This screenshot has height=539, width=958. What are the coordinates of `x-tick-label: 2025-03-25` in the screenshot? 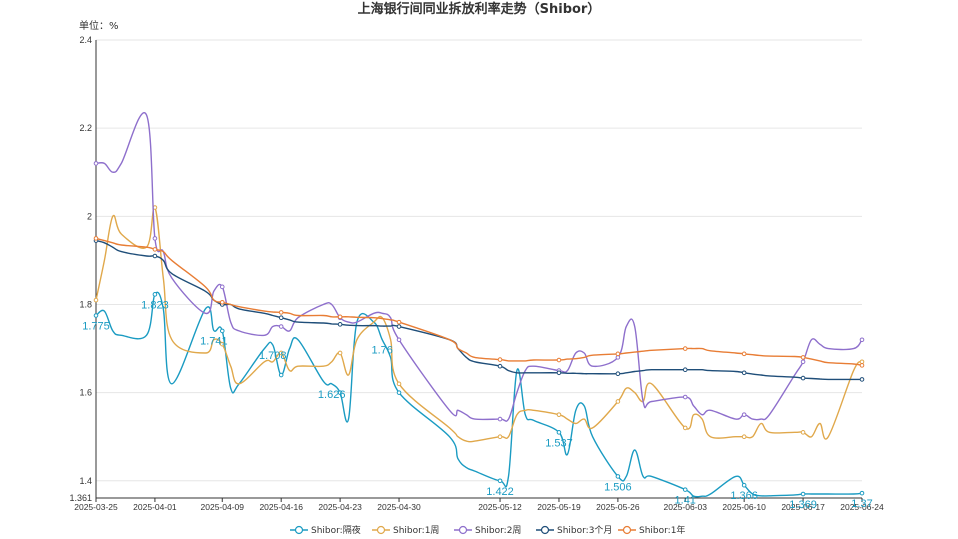 It's located at (96, 507).